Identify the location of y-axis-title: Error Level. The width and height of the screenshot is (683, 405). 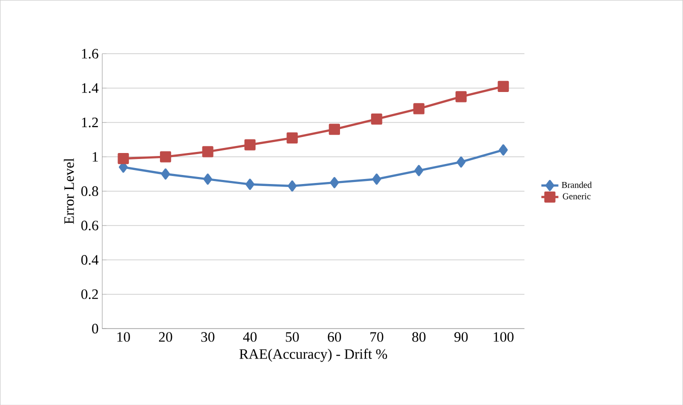
(69, 191).